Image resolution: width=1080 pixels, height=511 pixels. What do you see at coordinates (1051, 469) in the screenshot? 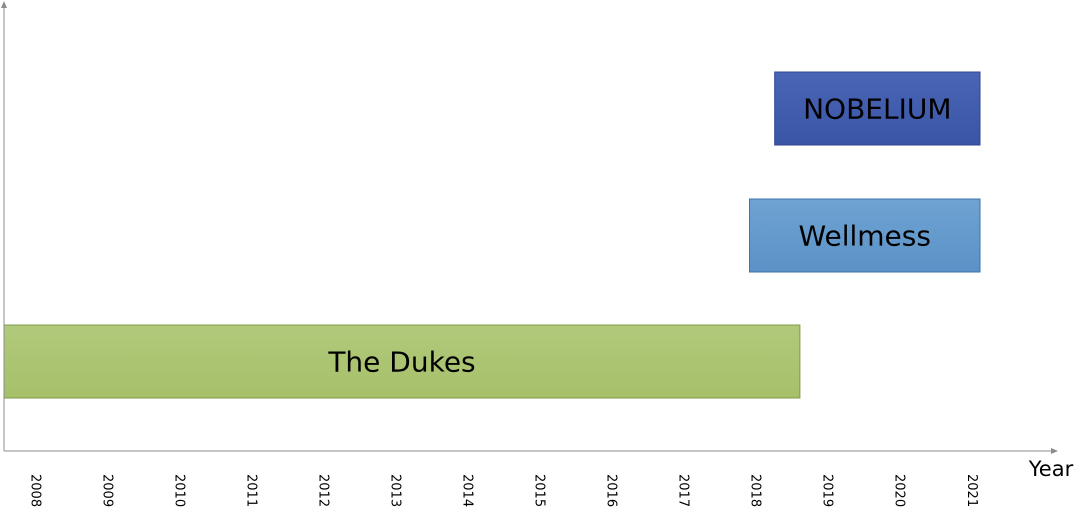
I see `x-axis-title: Year` at bounding box center [1051, 469].